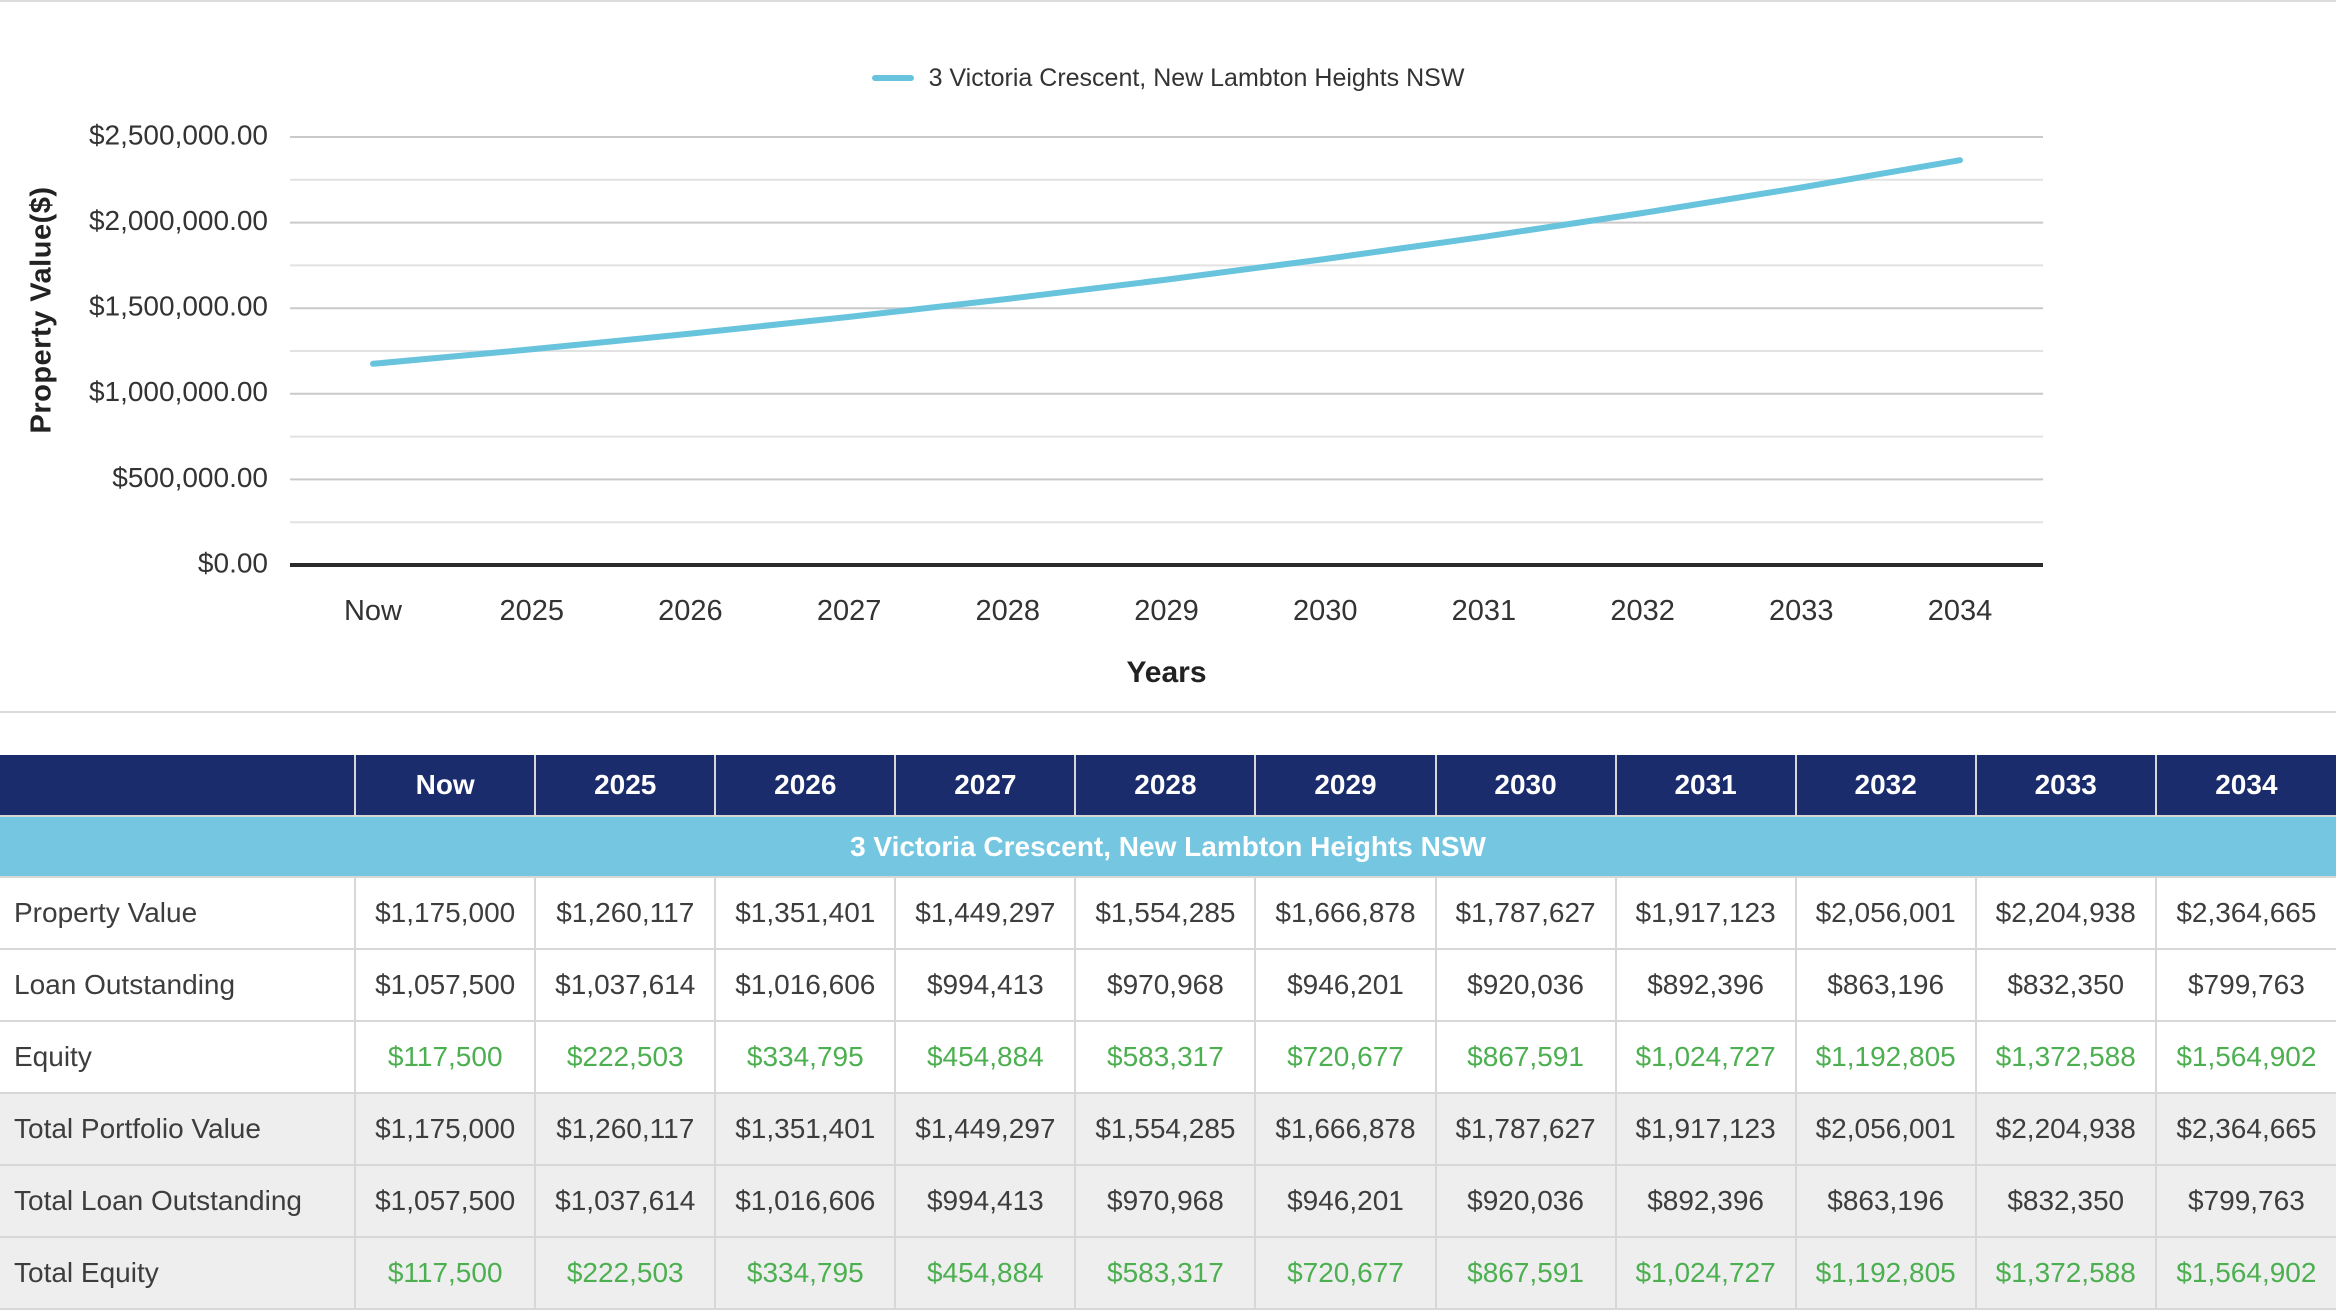  What do you see at coordinates (1345, 786) in the screenshot?
I see `header-cell-year: 2029` at bounding box center [1345, 786].